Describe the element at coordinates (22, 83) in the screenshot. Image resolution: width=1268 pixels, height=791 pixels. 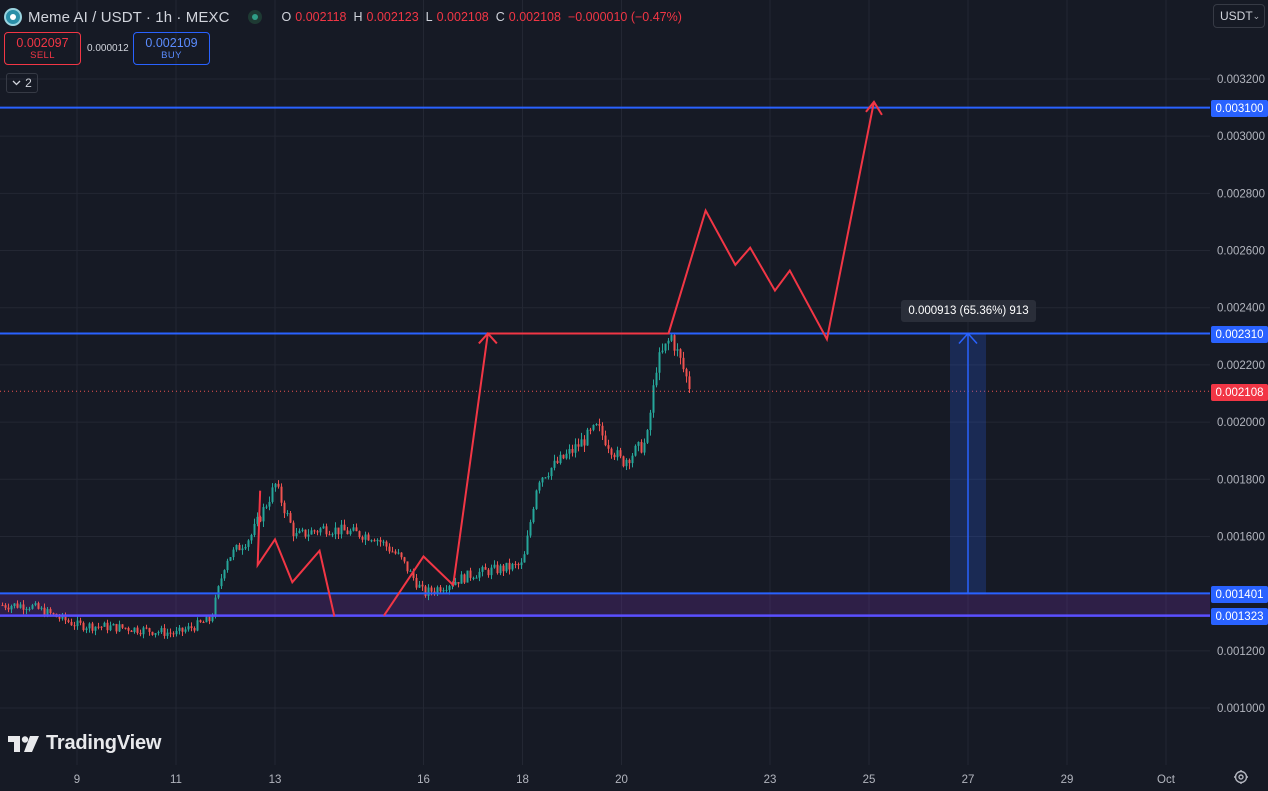
I see `indicators-toggle-button: 2` at that location.